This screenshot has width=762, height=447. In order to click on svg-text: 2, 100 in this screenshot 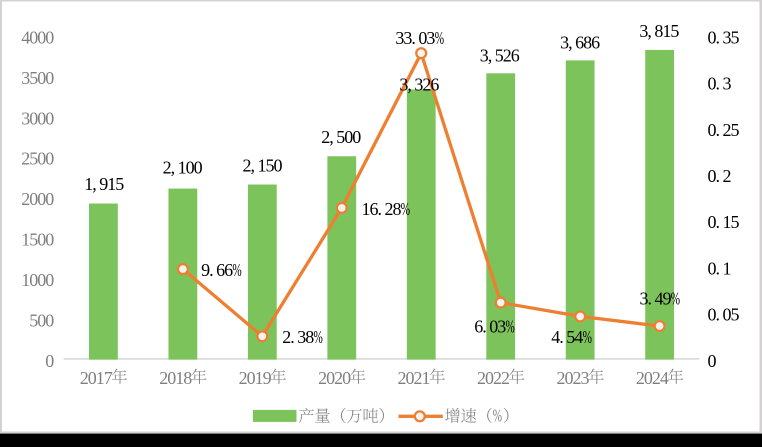, I will do `click(183, 167)`.